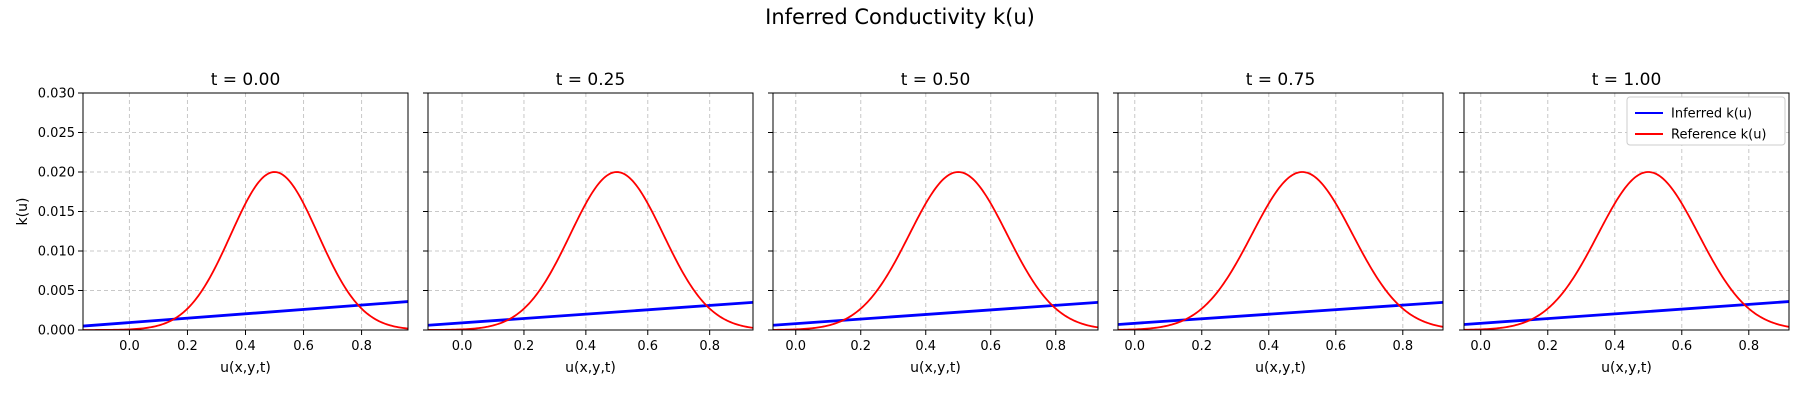 This screenshot has width=1800, height=400. Describe the element at coordinates (591, 80) in the screenshot. I see `subplot-title: t = 0.25` at that location.